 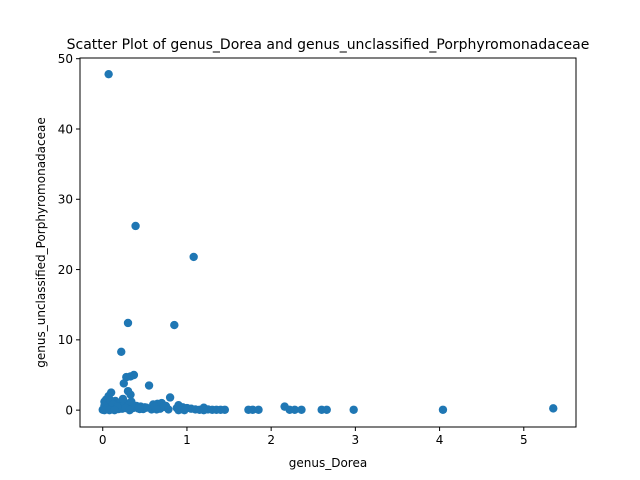 I want to click on y-tick-label: 10, so click(x=65, y=340).